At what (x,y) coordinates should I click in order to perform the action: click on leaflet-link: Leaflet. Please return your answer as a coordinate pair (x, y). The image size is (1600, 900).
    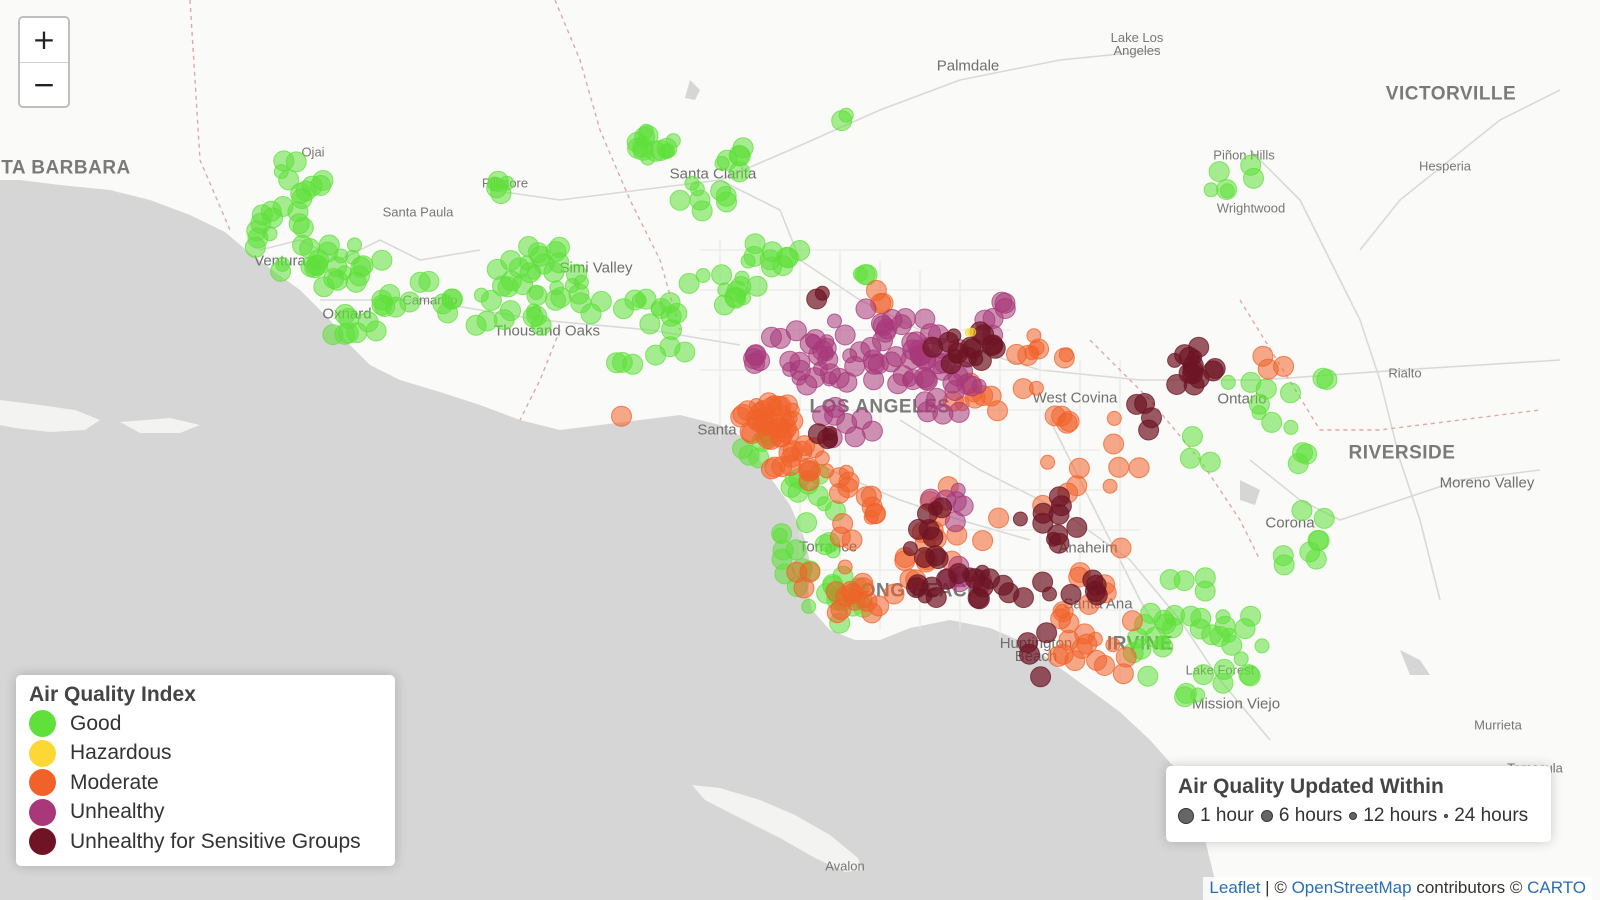
    Looking at the image, I should click on (1235, 887).